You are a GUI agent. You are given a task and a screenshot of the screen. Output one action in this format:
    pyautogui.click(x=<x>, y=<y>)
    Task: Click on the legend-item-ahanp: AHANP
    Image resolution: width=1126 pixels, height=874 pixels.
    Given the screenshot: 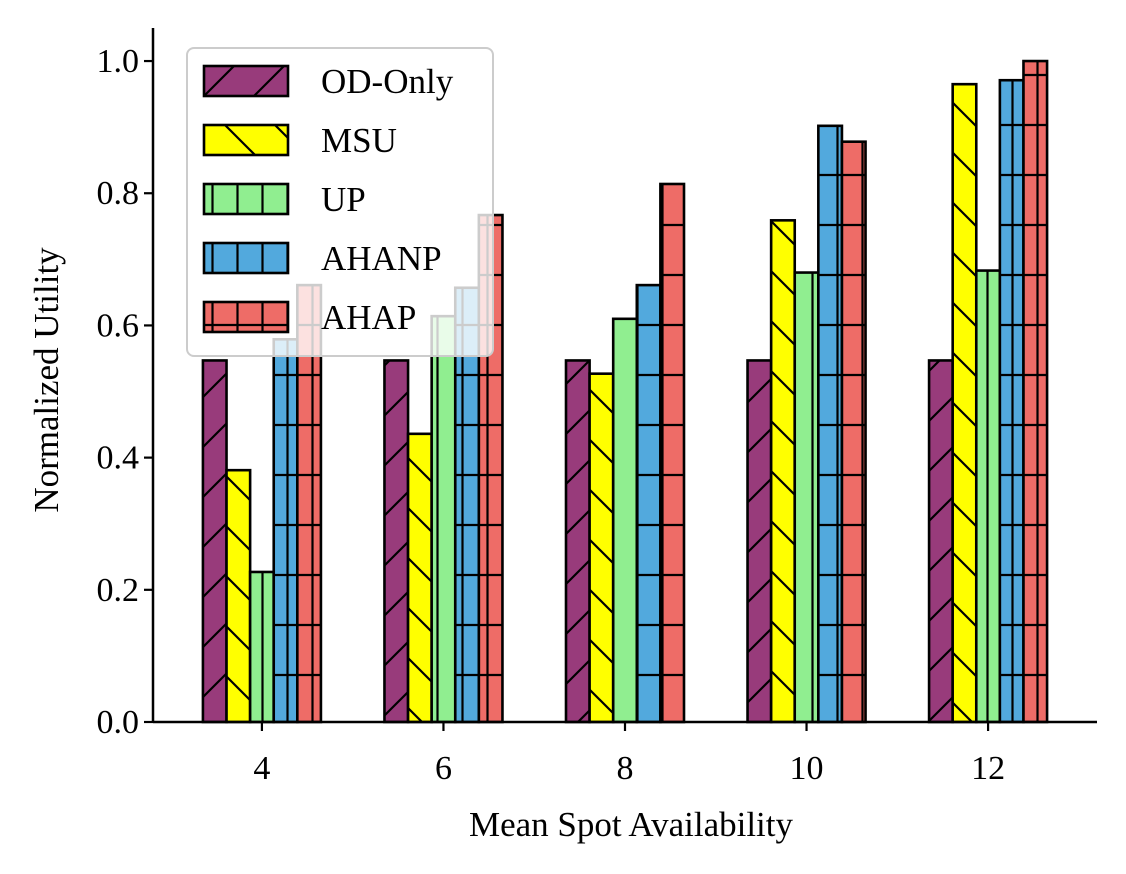 What is the action you would take?
    pyautogui.click(x=322, y=258)
    